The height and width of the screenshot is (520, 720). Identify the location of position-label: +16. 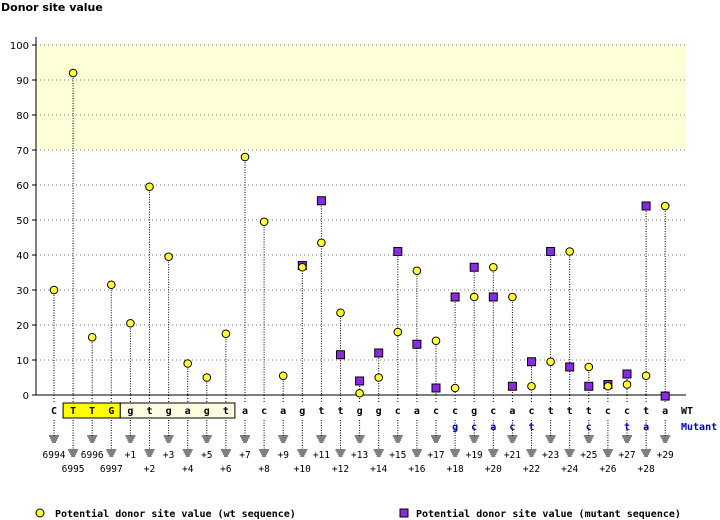
(416, 469).